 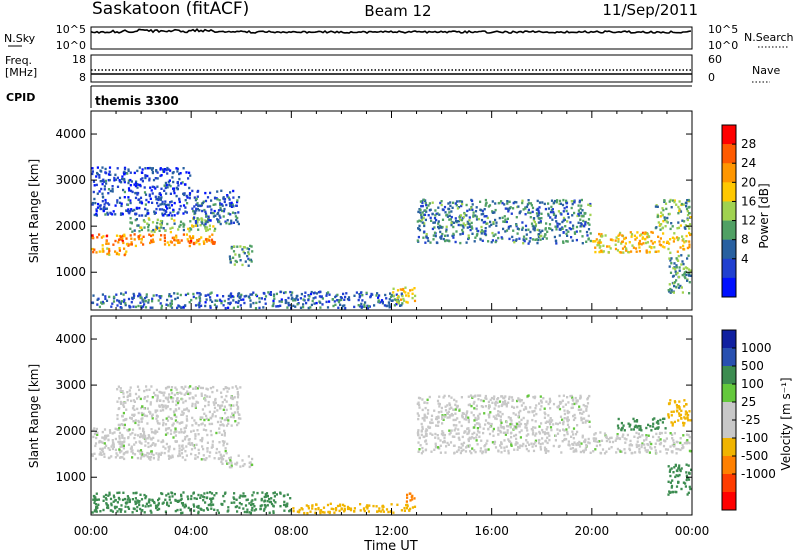 I want to click on power-colorbar-tick-label: 28, so click(x=748, y=144).